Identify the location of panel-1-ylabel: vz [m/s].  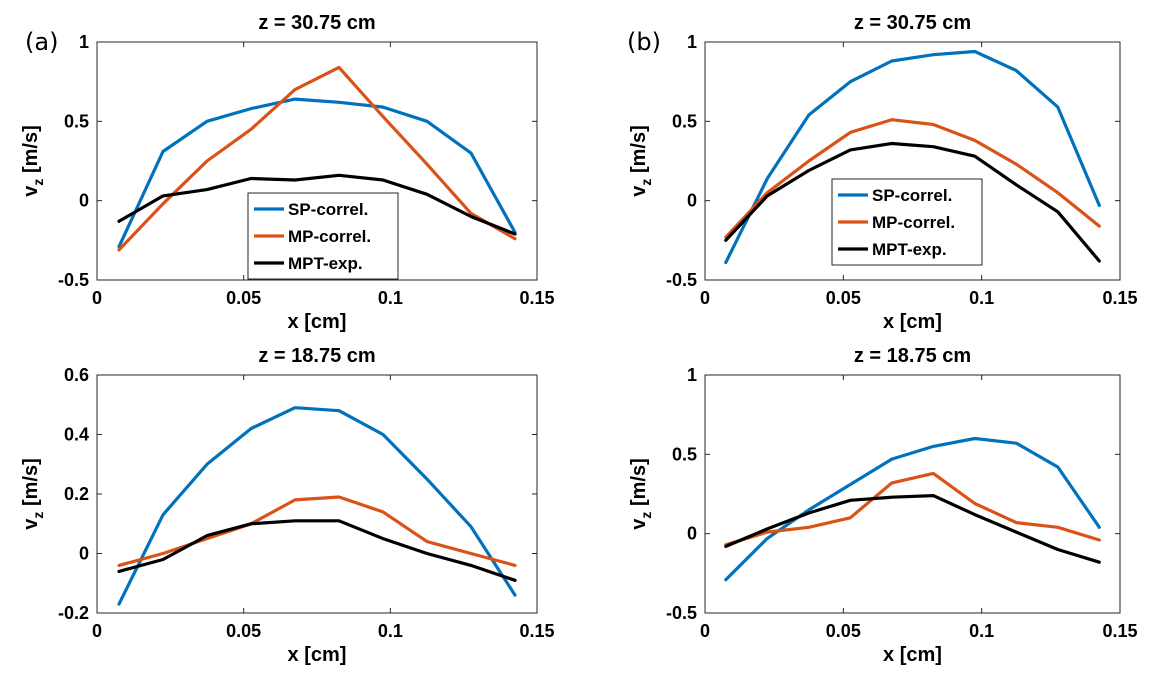
(33, 160).